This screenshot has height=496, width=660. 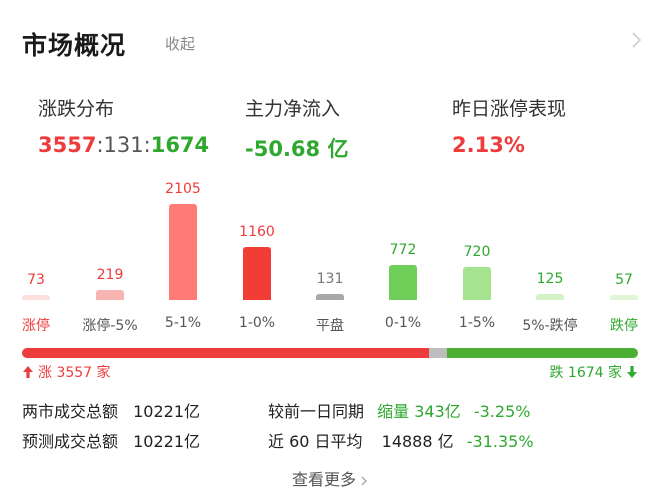 What do you see at coordinates (257, 323) in the screenshot?
I see `chart-category-label: 1-0%` at bounding box center [257, 323].